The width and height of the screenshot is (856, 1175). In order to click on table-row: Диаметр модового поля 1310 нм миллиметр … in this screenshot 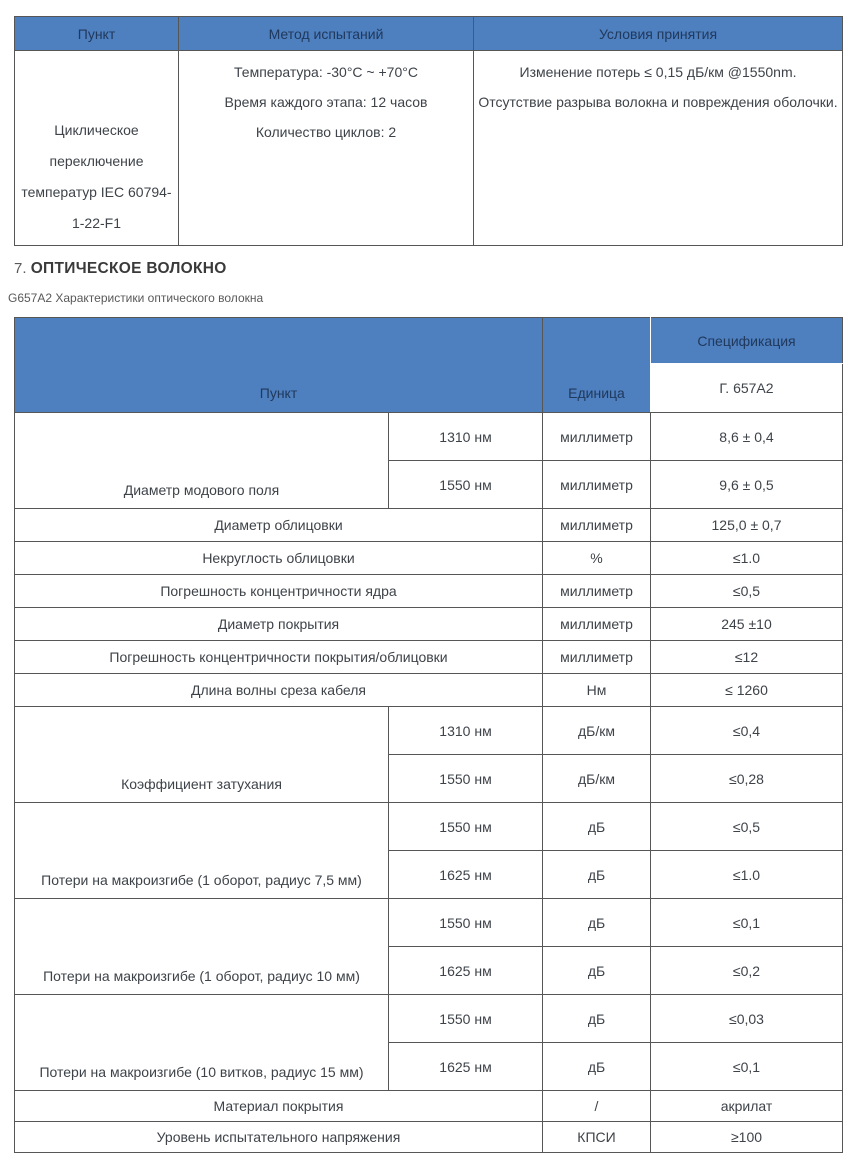, I will do `click(428, 460)`.